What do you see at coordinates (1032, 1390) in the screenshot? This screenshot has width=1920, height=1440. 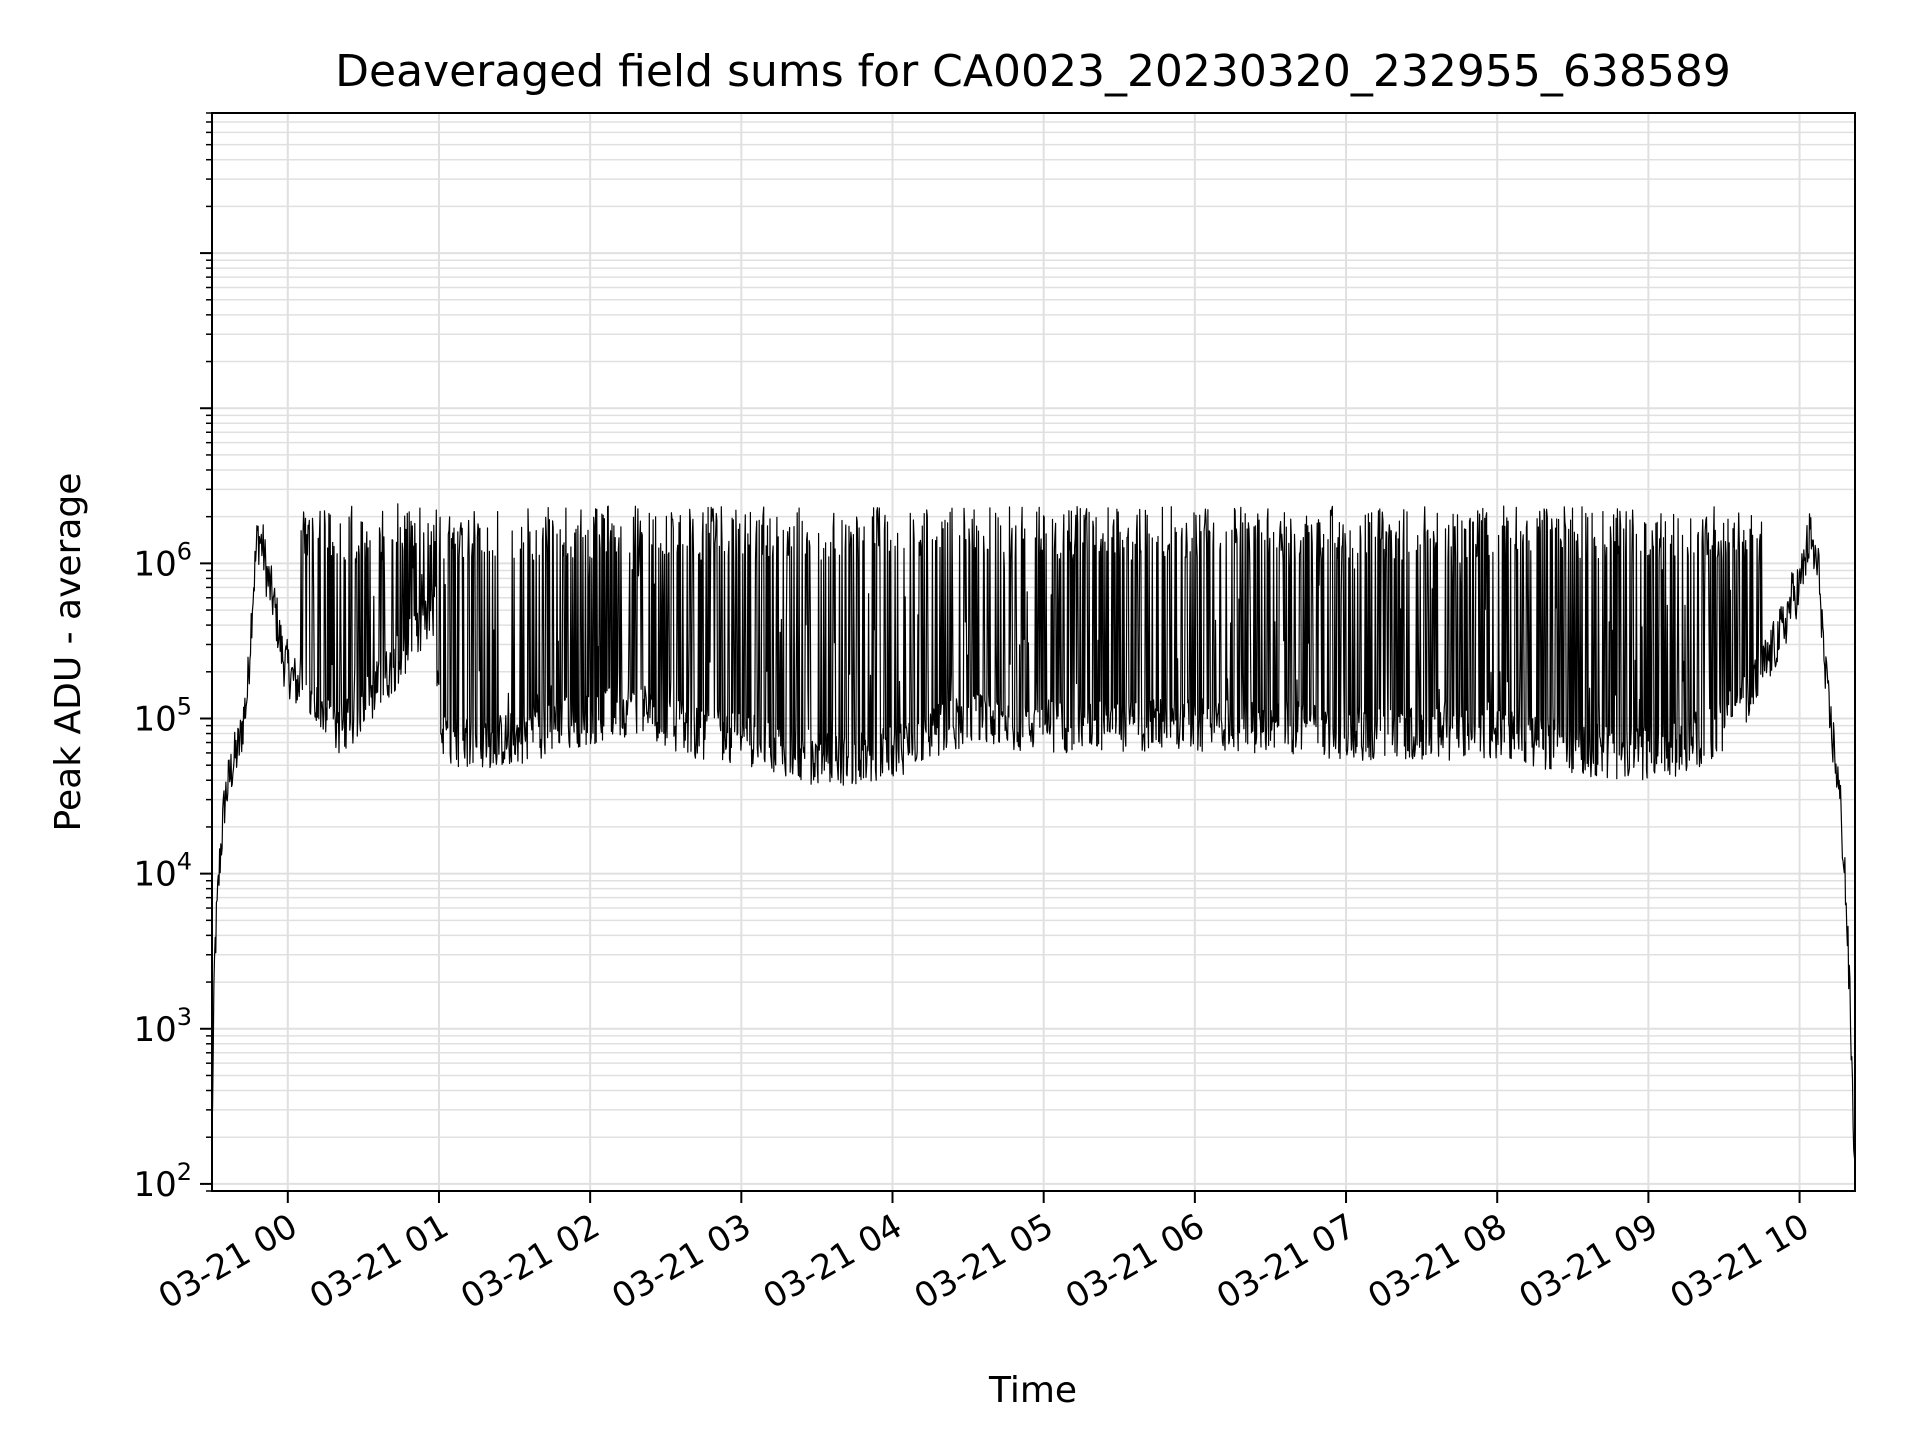 I see `x-axis-label: Time` at bounding box center [1032, 1390].